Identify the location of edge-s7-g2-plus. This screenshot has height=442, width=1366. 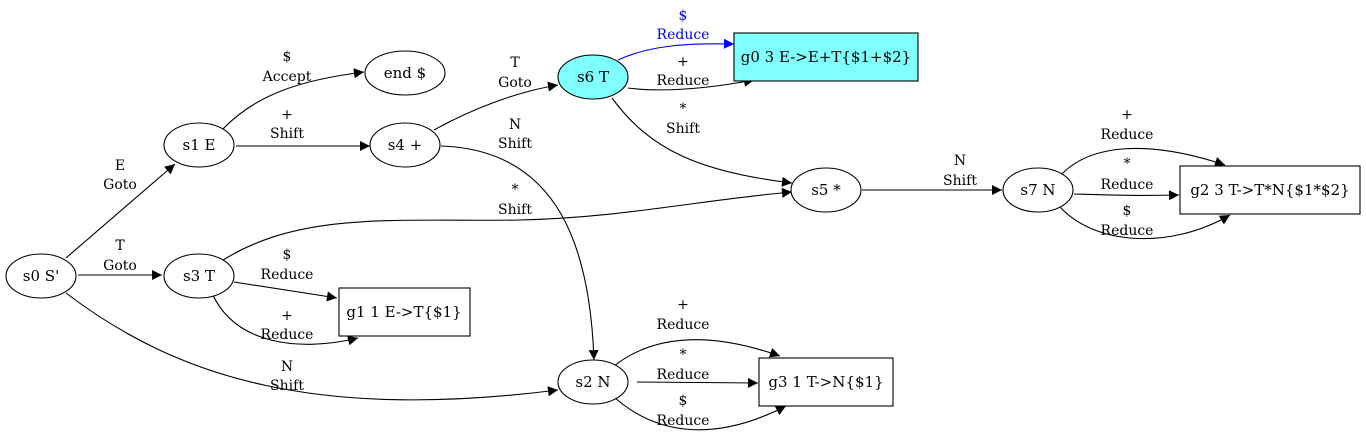
(1142, 162).